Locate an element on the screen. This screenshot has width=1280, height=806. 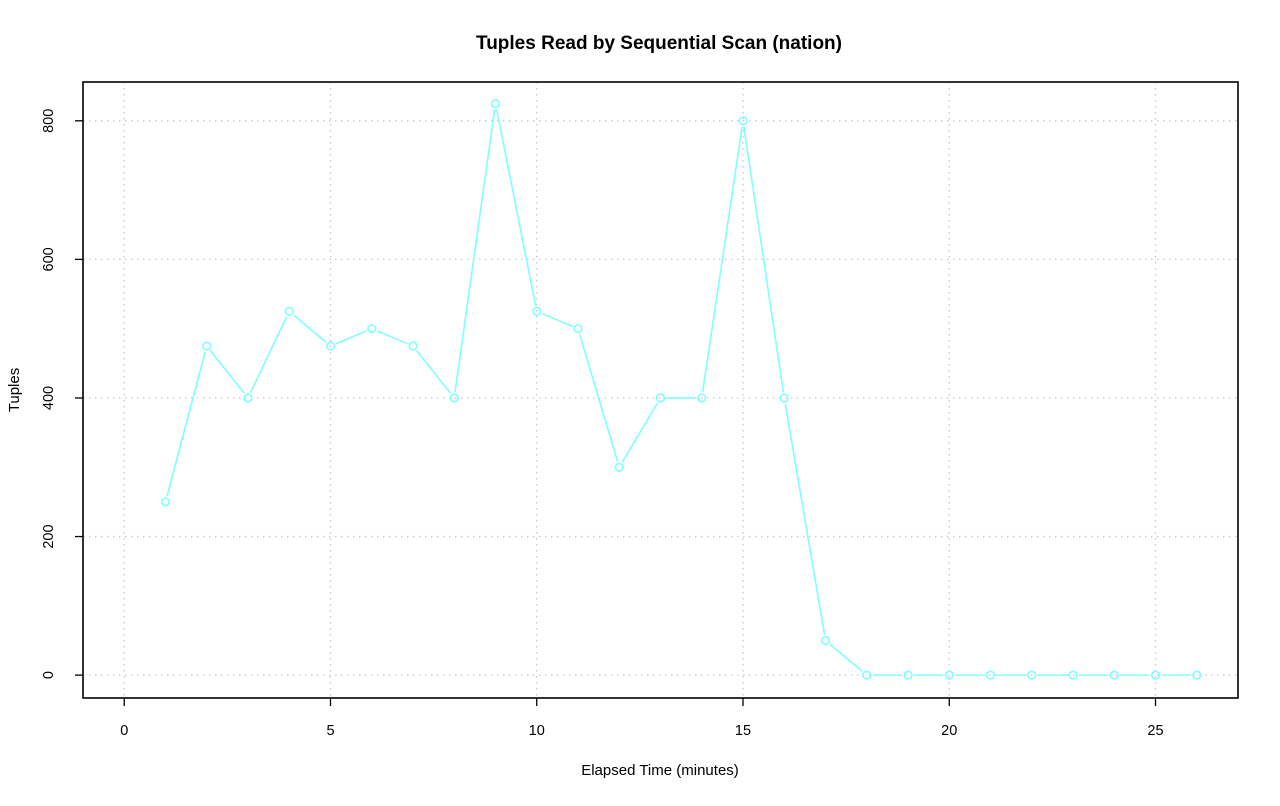
y-axis: 0 200 400 600 800 is located at coordinates (62, 394).